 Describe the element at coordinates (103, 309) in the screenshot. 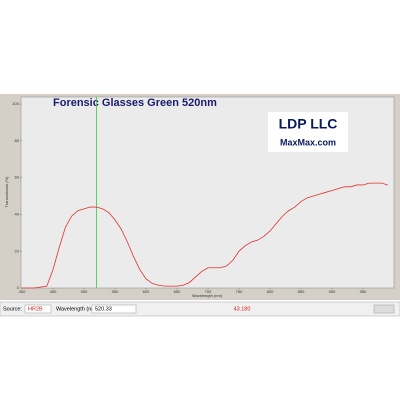

I see `wavelength-value: 520.33` at that location.